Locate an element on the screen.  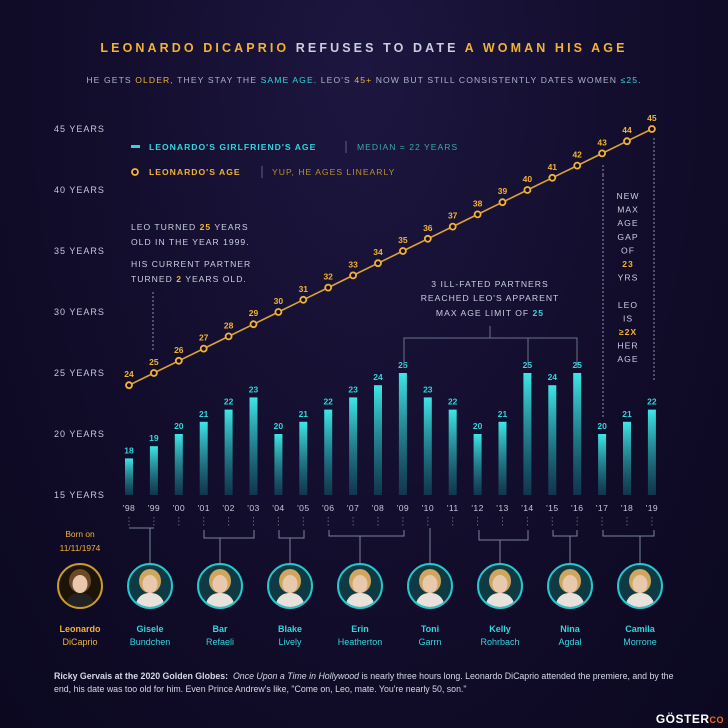
person-blake: Blake Lively is located at coordinates (290, 606).